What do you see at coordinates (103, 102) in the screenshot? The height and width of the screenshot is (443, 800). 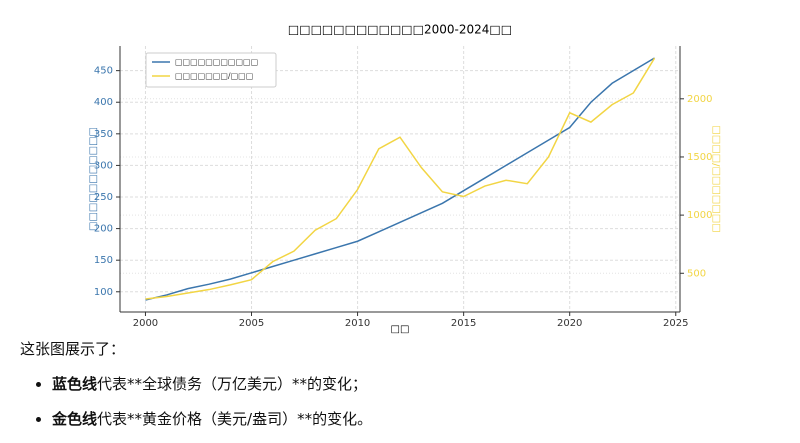 I see `y-tick-label: 400` at bounding box center [103, 102].